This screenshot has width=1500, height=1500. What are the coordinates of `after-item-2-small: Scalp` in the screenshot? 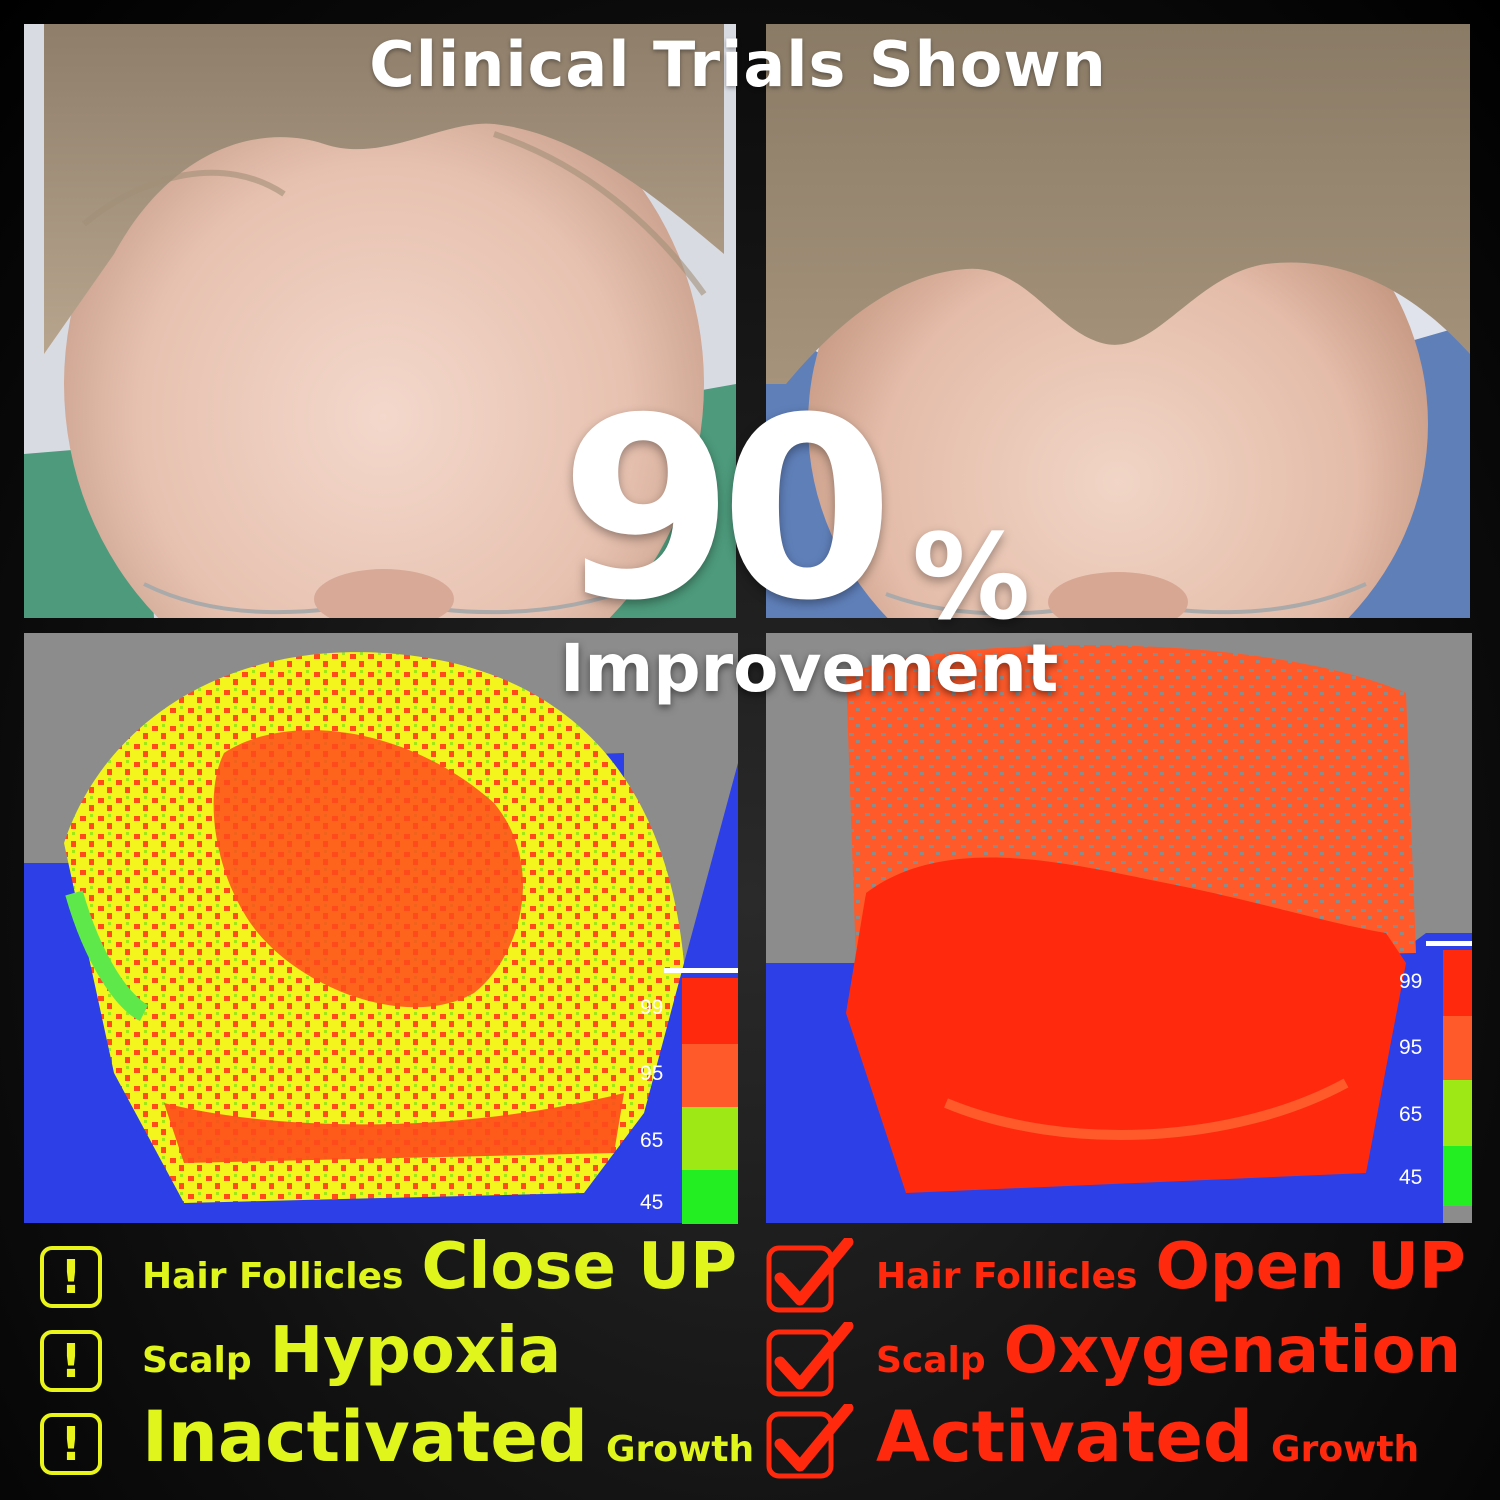 It's located at (931, 1360).